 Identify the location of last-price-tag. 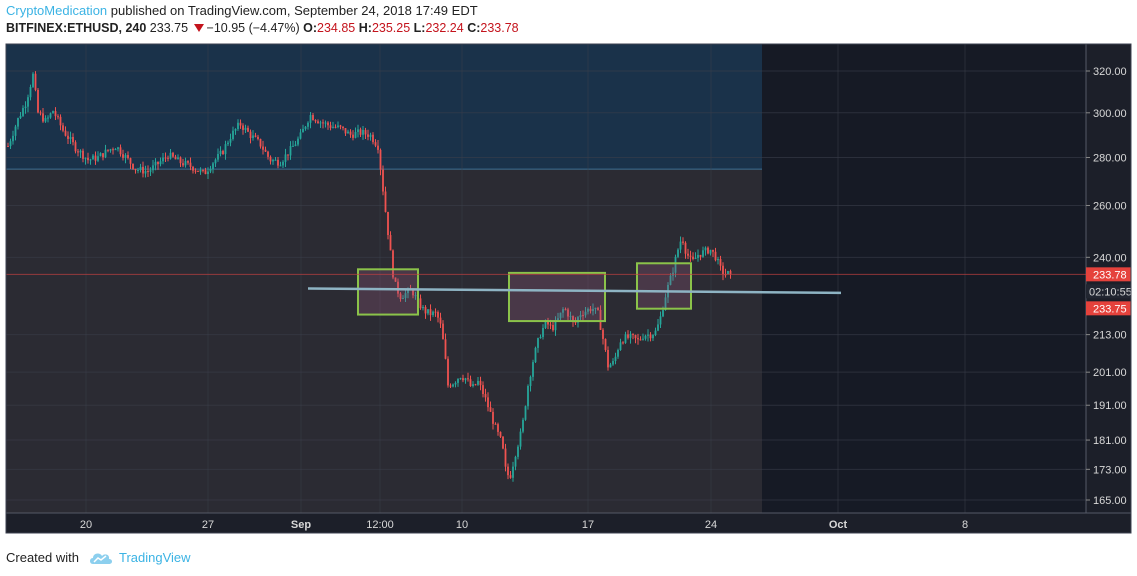
(1108, 274).